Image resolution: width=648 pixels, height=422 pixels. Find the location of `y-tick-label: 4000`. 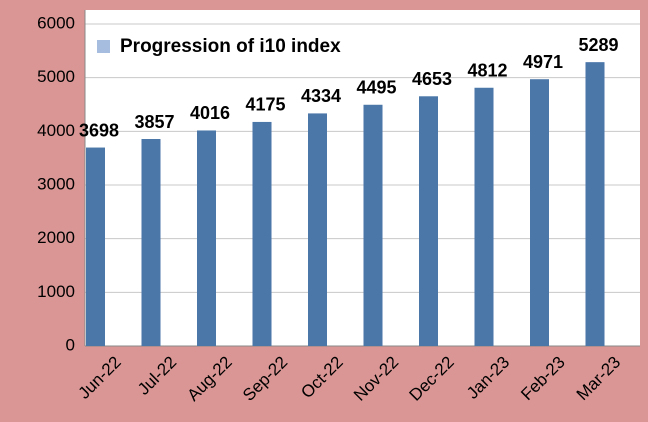

y-tick-label: 4000 is located at coordinates (56, 130).